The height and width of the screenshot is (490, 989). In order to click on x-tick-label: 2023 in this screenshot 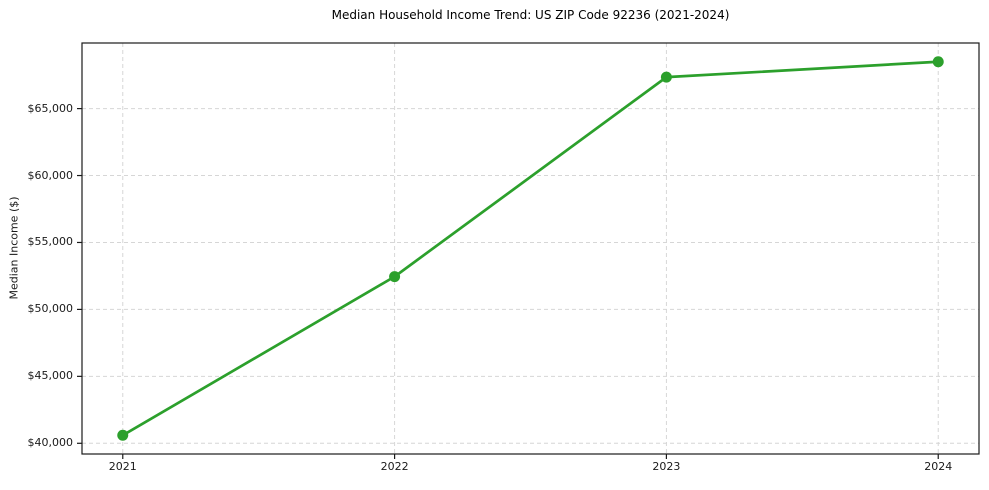, I will do `click(666, 466)`.